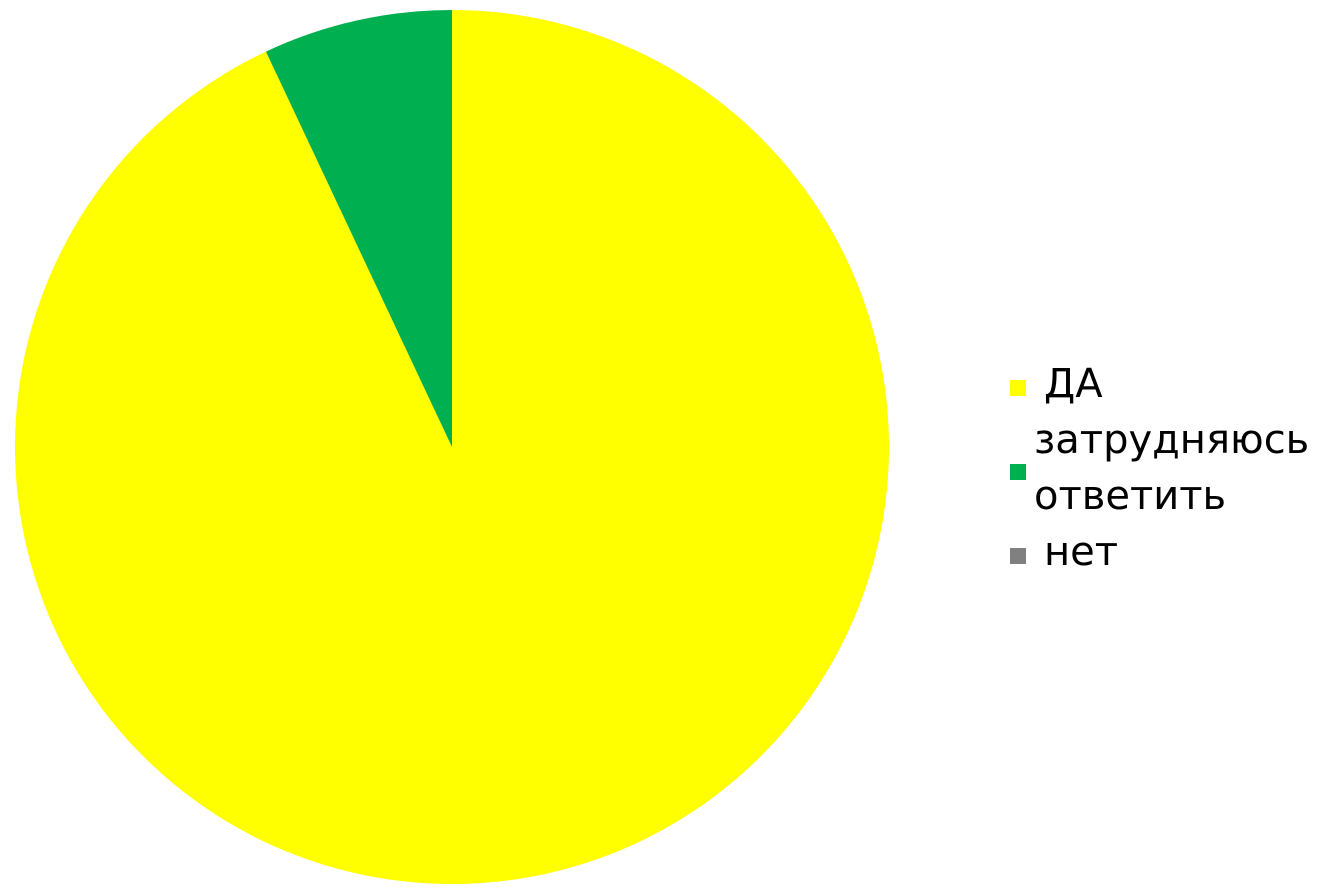  I want to click on legend-label-2-line-0: нет, so click(1081, 552).